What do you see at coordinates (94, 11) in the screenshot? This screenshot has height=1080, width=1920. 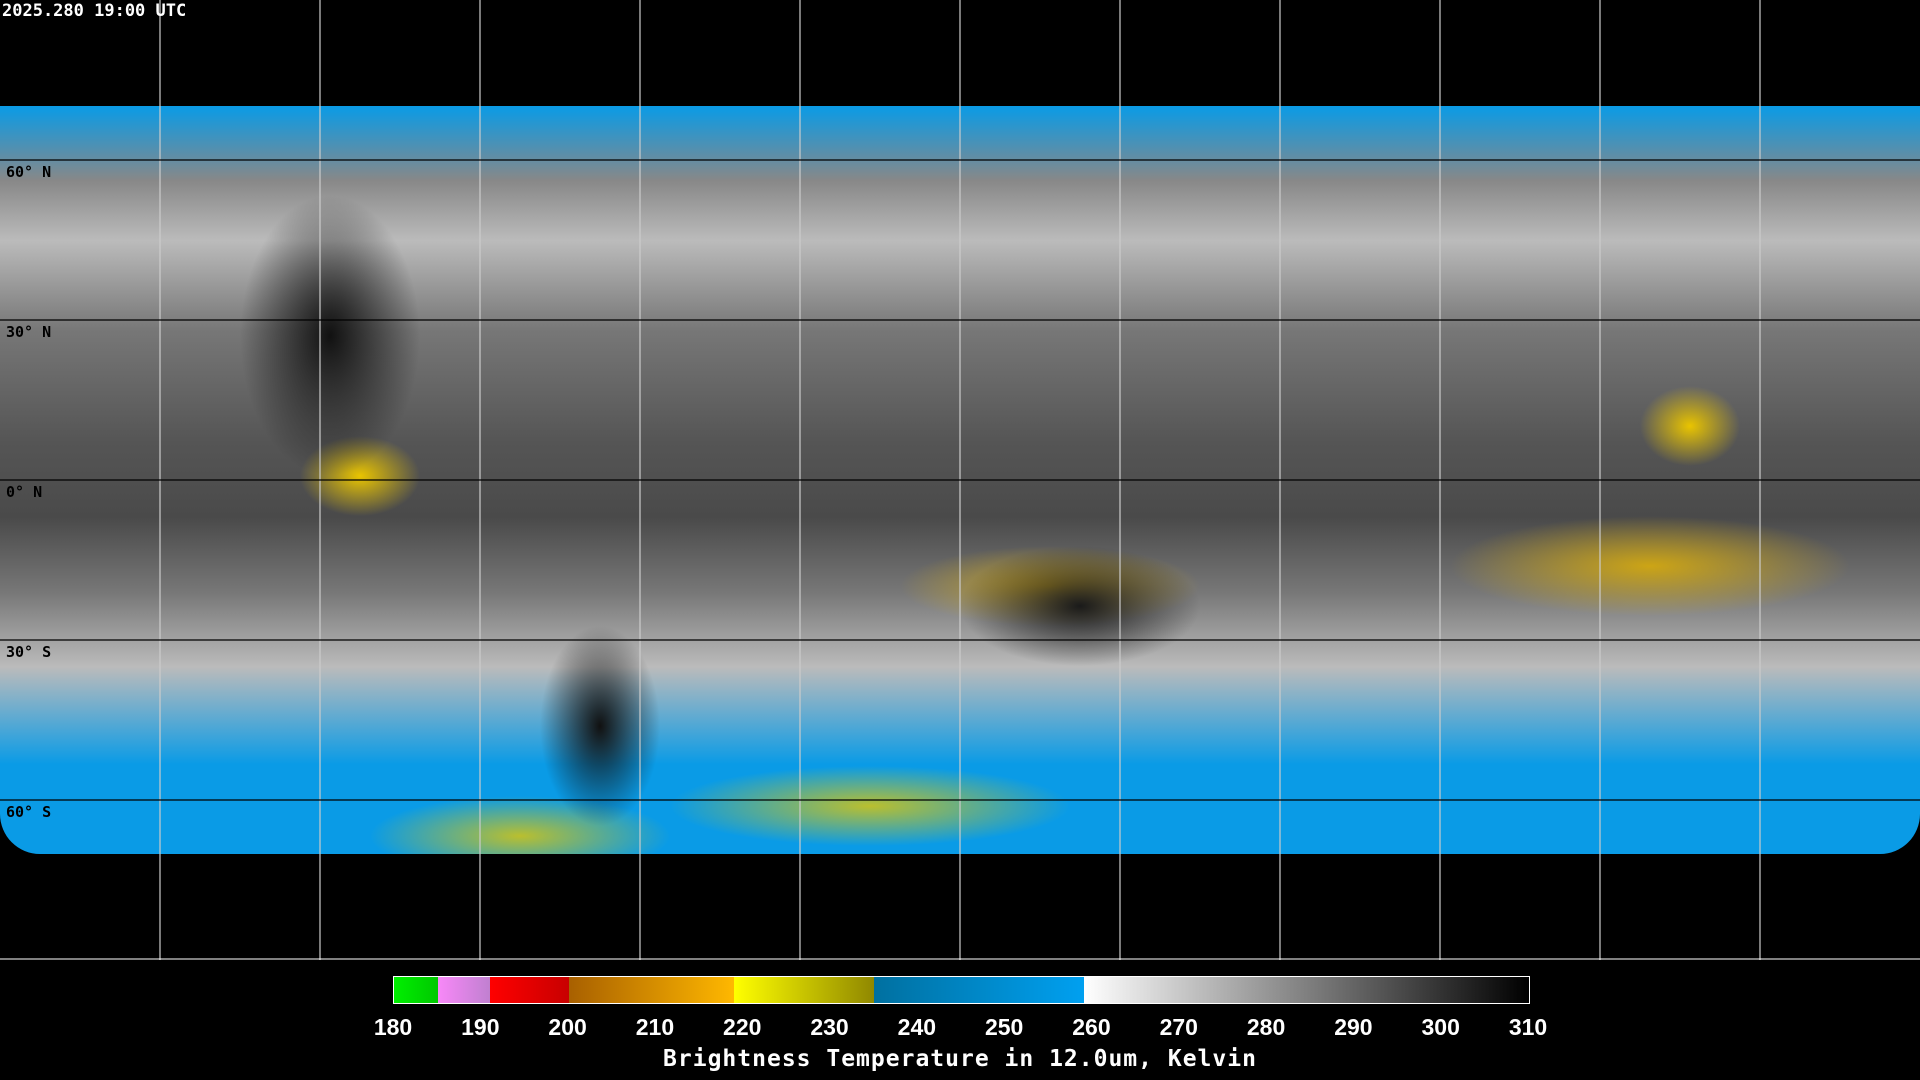 I see `timestamp-title: 2025.280 19:00 UTC` at bounding box center [94, 11].